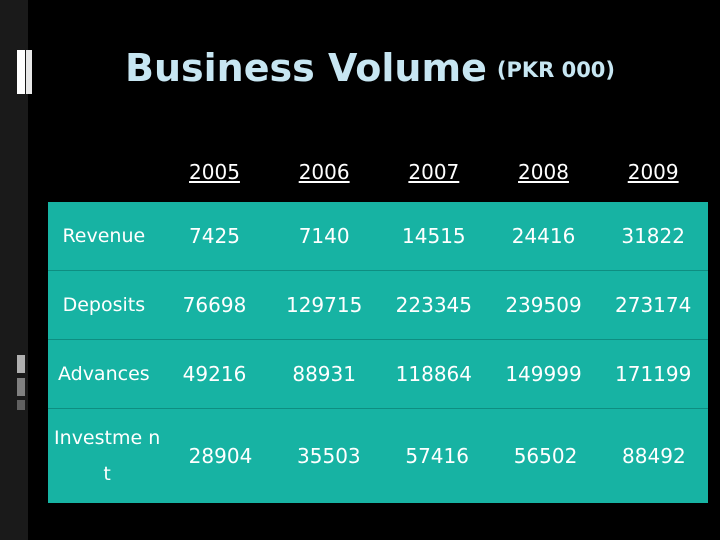 The height and width of the screenshot is (540, 720). Describe the element at coordinates (214, 374) in the screenshot. I see `table-cell: 49216` at that location.